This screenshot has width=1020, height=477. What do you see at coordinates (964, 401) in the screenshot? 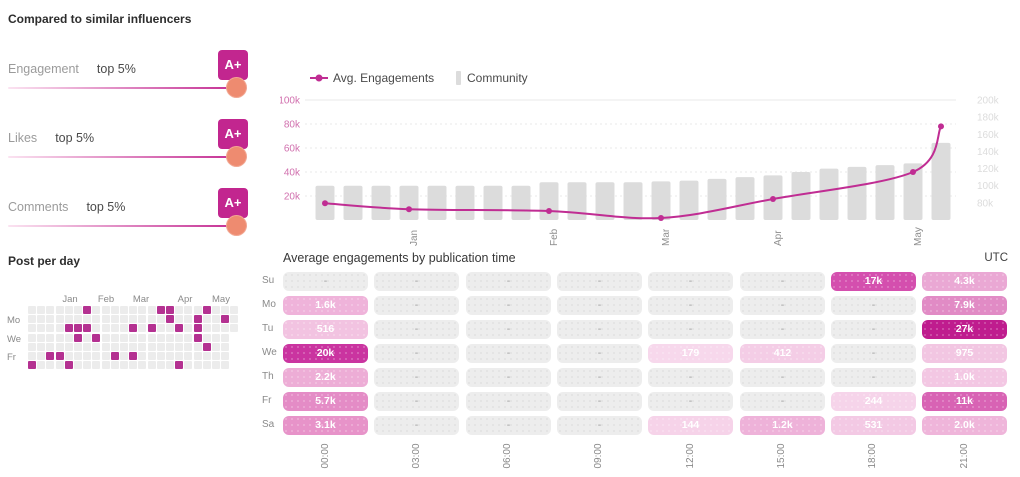
I see `engagement-time-cell: 11k` at bounding box center [964, 401].